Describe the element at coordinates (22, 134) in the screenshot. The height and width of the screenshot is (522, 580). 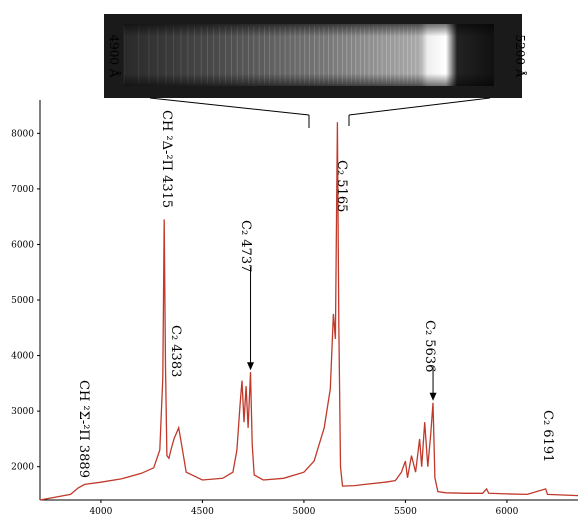
I see `y-tick-label: 8000` at that location.